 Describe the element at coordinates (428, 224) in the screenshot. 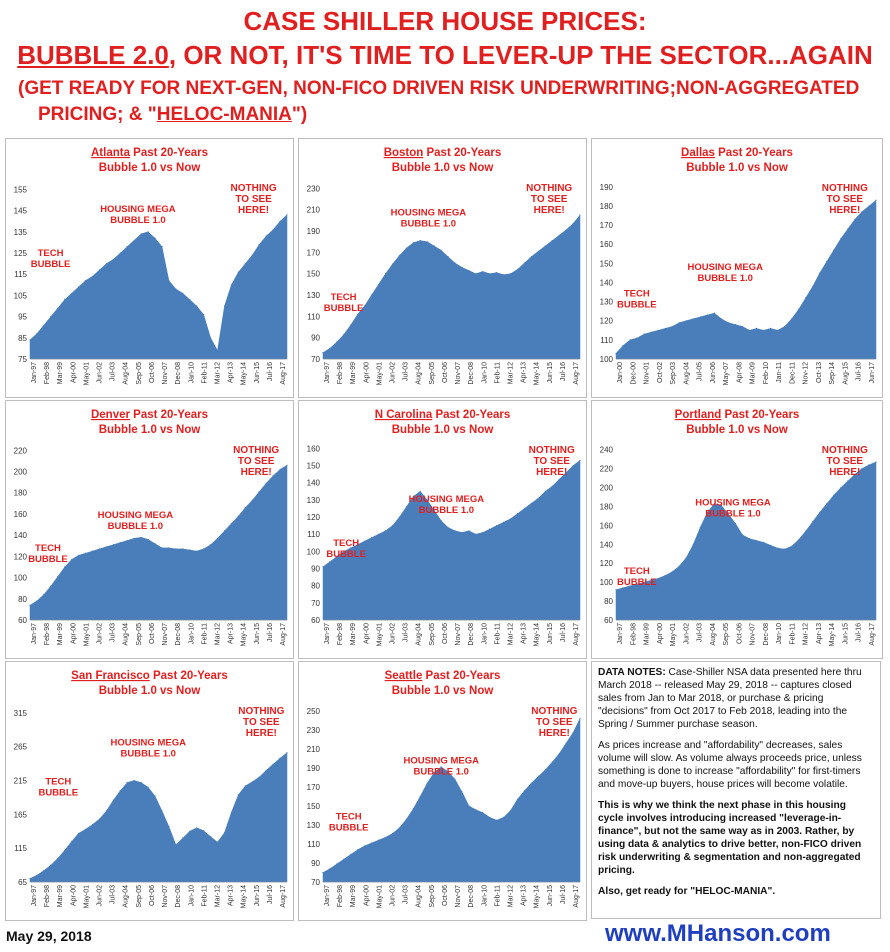

I see `annotation-line: BUBBLE 1.0` at that location.